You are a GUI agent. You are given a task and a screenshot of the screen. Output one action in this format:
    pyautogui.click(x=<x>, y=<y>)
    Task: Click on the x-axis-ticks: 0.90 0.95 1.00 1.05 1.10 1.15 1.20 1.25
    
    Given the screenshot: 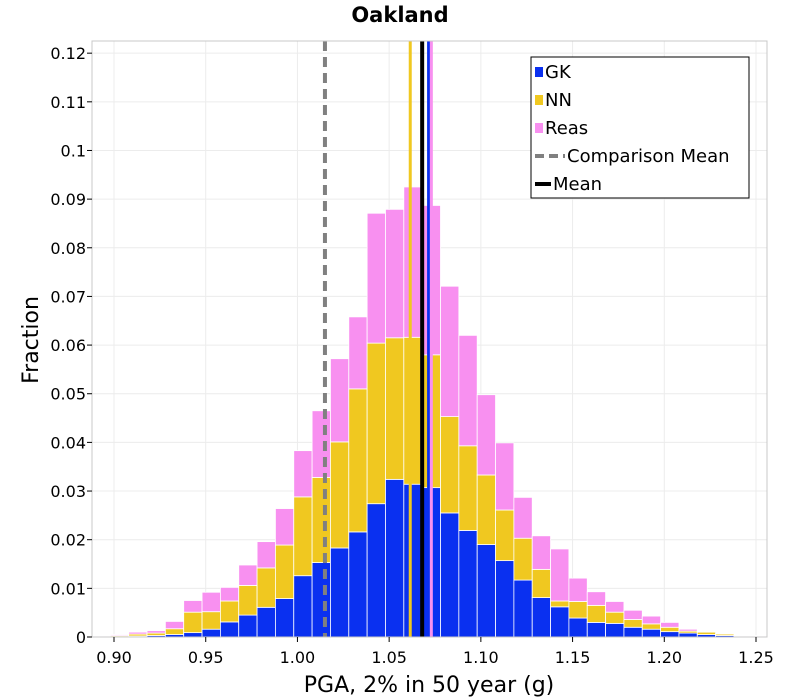 What is the action you would take?
    pyautogui.click(x=435, y=652)
    